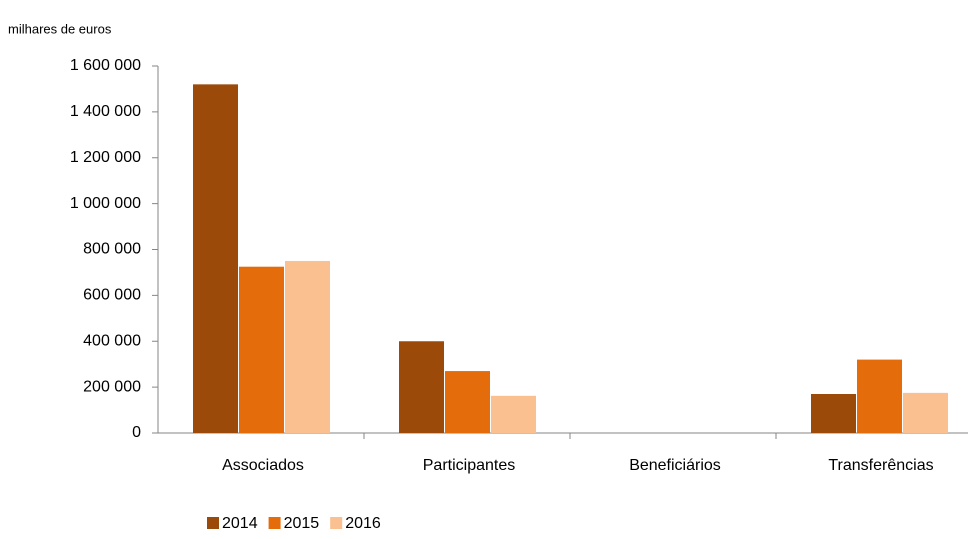  I want to click on y-tick-label: 200 000, so click(112, 386).